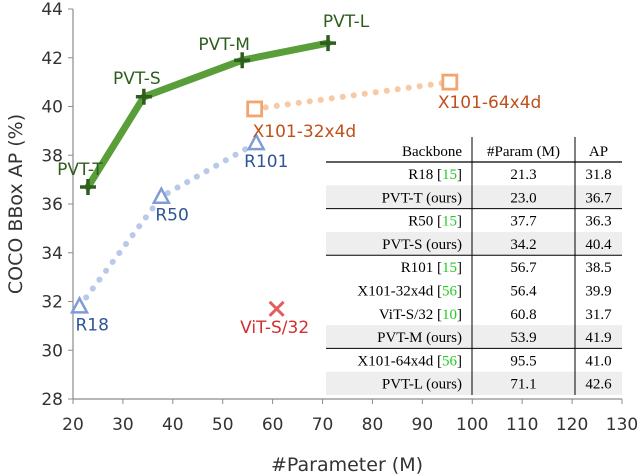  What do you see at coordinates (52, 108) in the screenshot?
I see `y-tick-label: 40` at bounding box center [52, 108].